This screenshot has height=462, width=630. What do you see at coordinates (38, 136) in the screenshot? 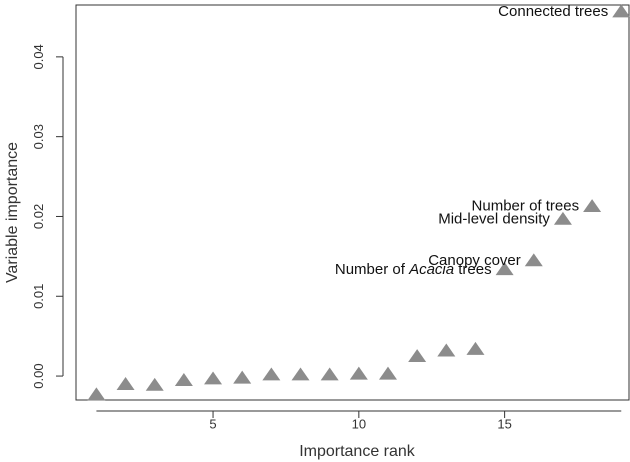
I see `y-tick-label: 0.03` at bounding box center [38, 136].